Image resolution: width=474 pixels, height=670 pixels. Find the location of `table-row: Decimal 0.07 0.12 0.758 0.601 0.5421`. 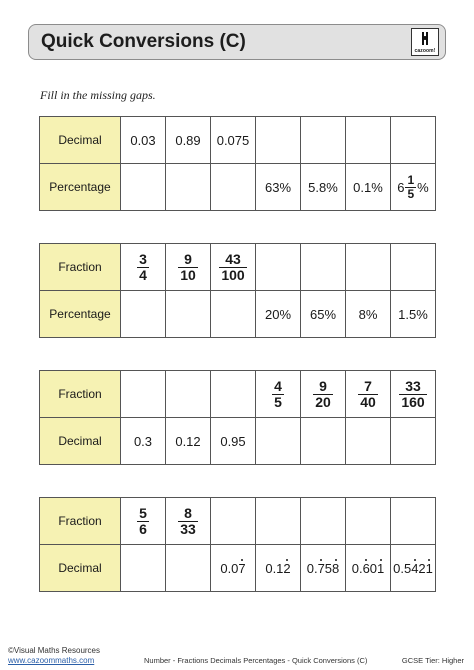

table-row: Decimal 0.07 0.12 0.758 0.601 0.5421 is located at coordinates (237, 568).